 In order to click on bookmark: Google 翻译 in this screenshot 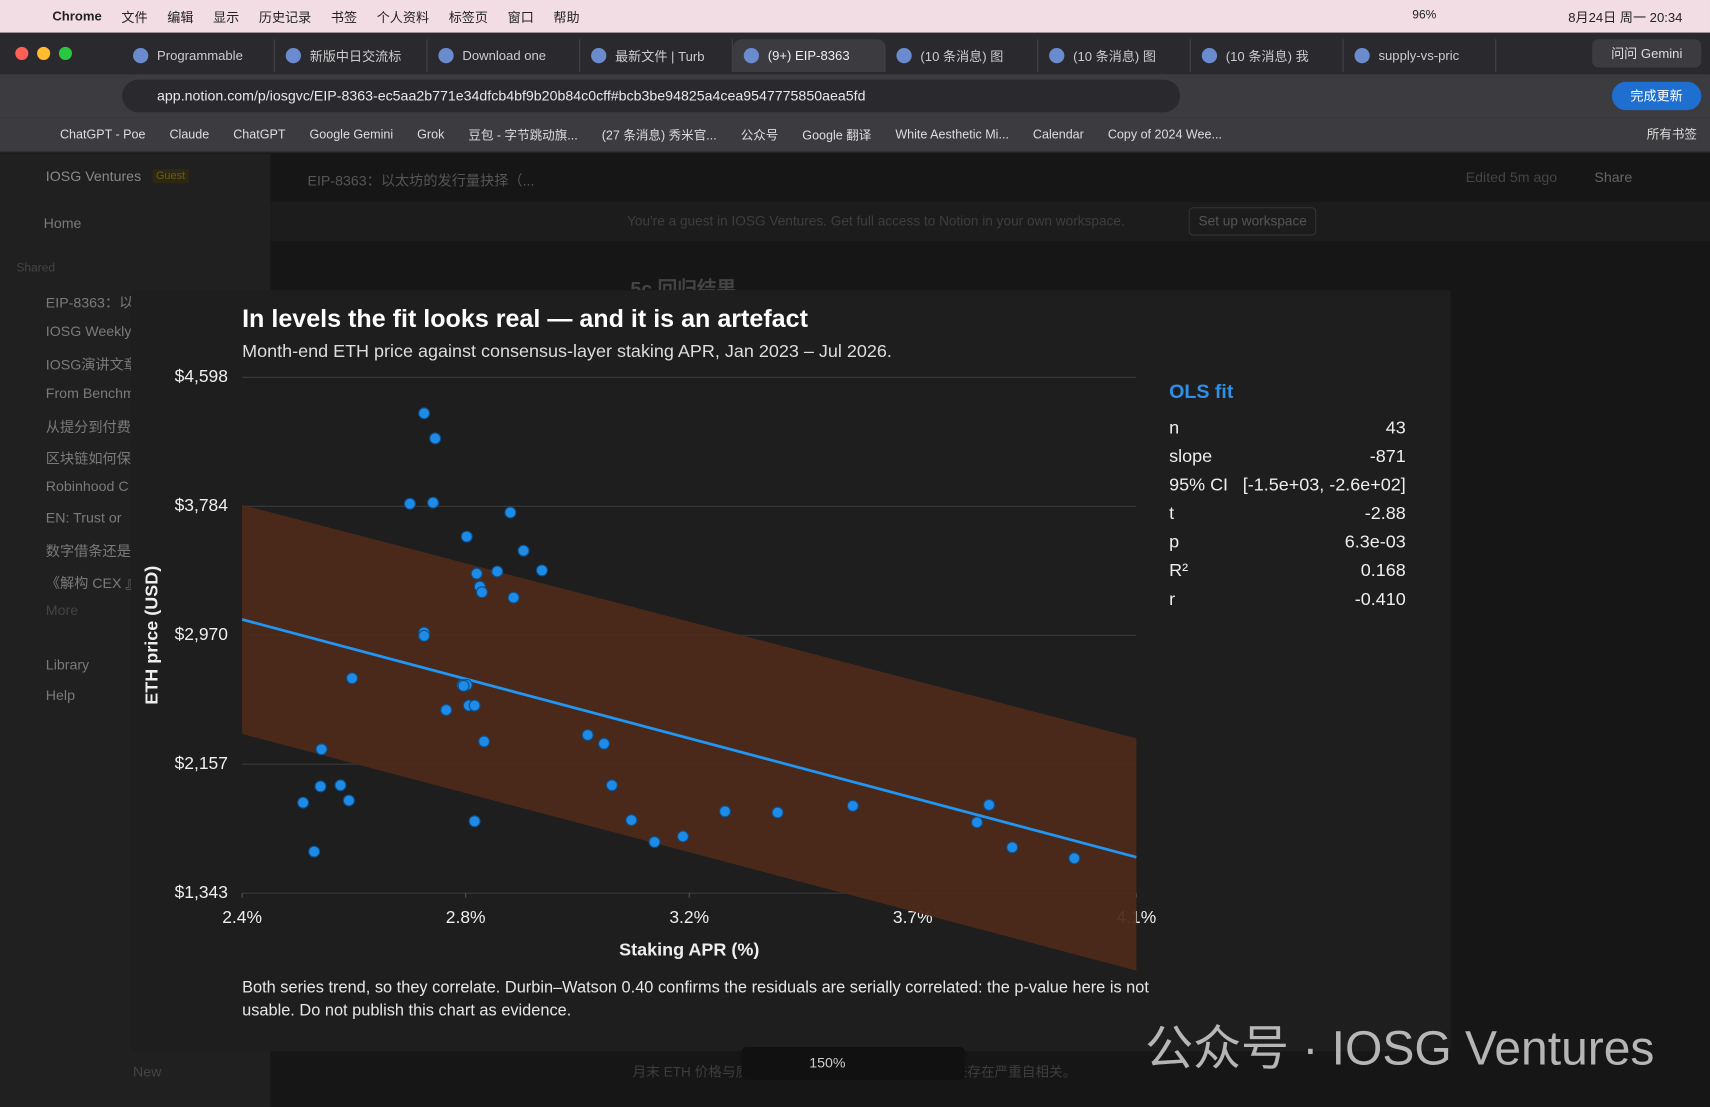, I will do `click(837, 136)`.